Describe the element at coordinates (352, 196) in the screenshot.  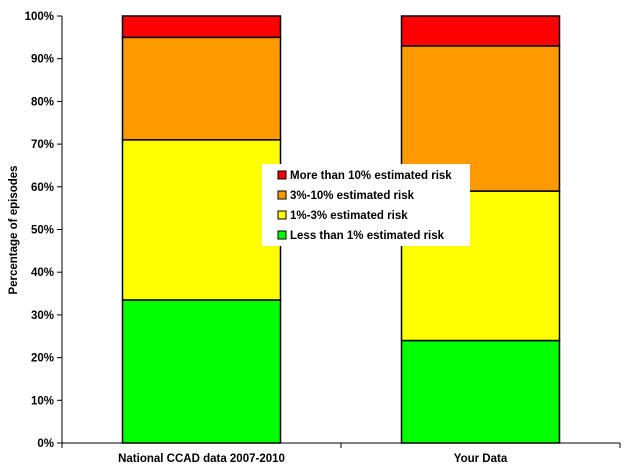
I see `legend-label: 3%-10% estimated risk` at that location.